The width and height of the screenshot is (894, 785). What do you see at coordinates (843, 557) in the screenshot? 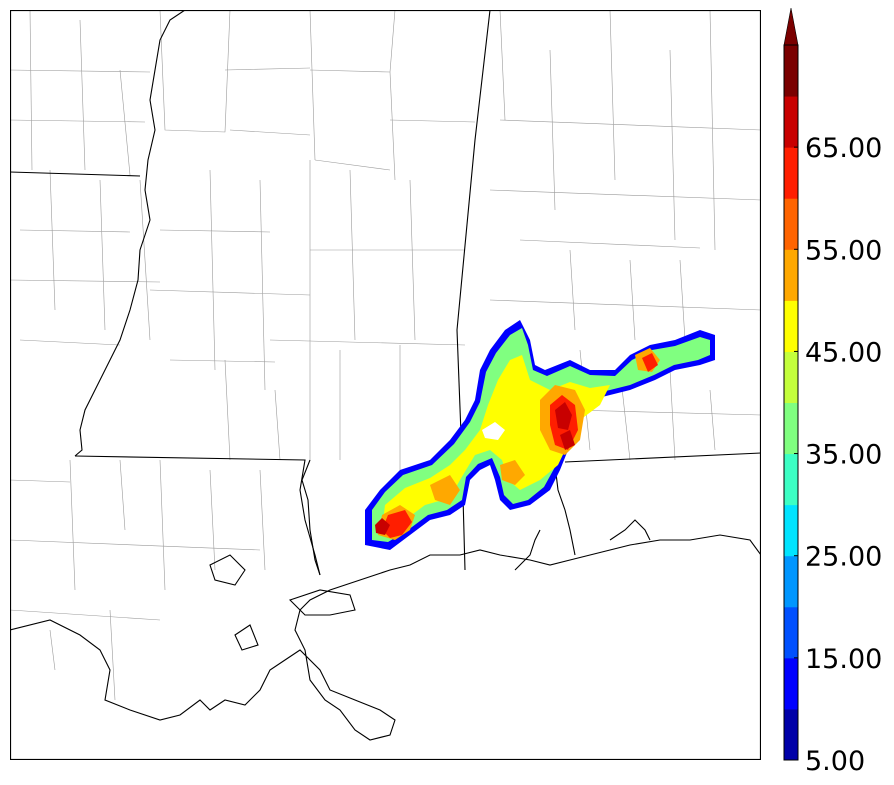
I see `colorbar-tick-label: 25.00` at bounding box center [843, 557].